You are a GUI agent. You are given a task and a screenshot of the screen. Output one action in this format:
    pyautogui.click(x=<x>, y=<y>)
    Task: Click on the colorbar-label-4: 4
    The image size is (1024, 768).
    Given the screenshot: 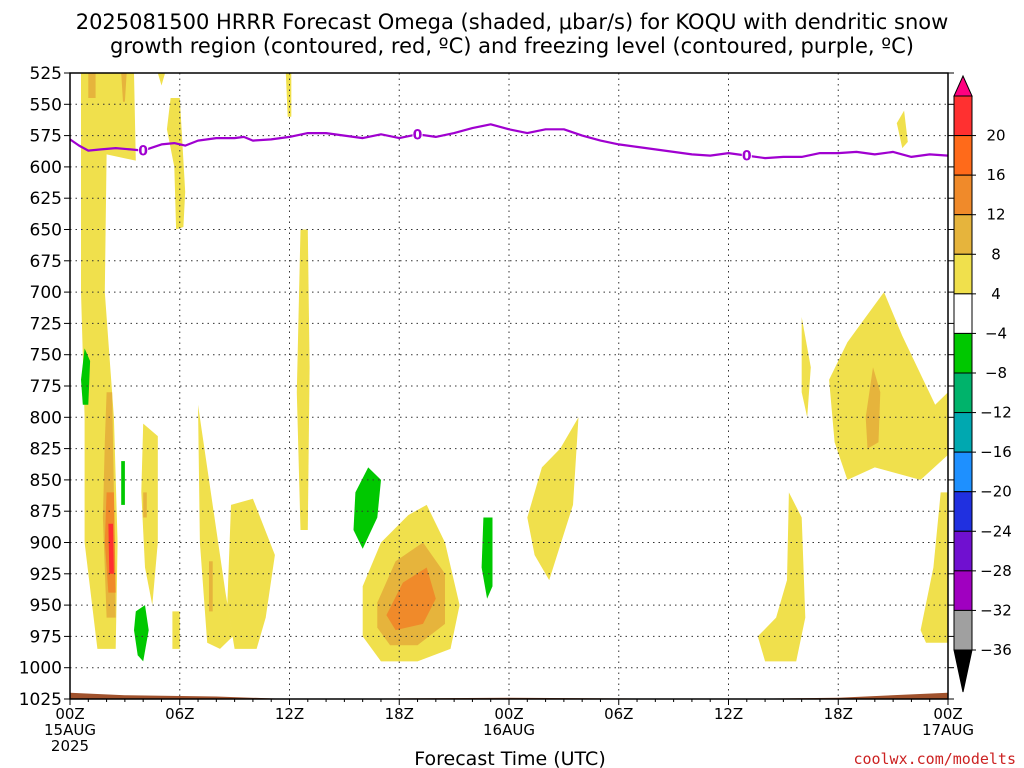 What is the action you would take?
    pyautogui.click(x=996, y=294)
    